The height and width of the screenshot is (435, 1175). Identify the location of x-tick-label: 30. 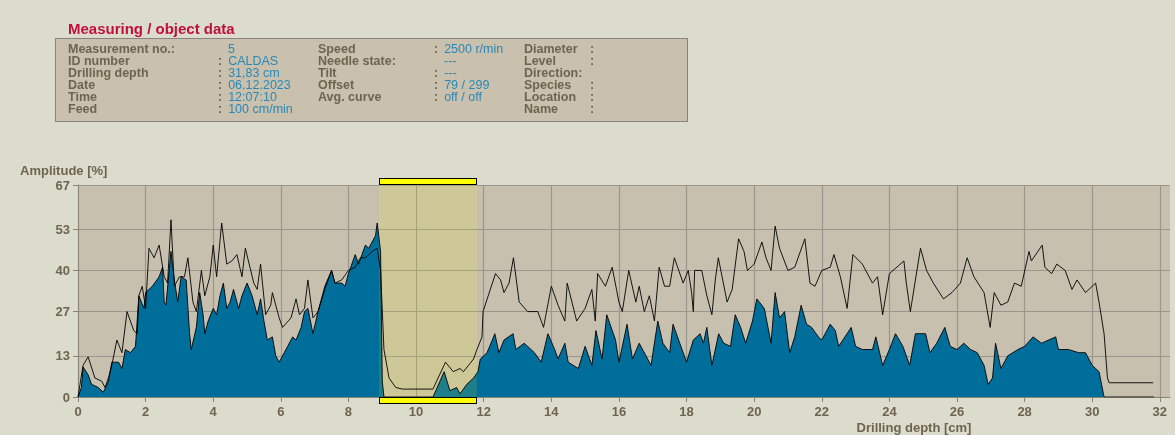
(1092, 411).